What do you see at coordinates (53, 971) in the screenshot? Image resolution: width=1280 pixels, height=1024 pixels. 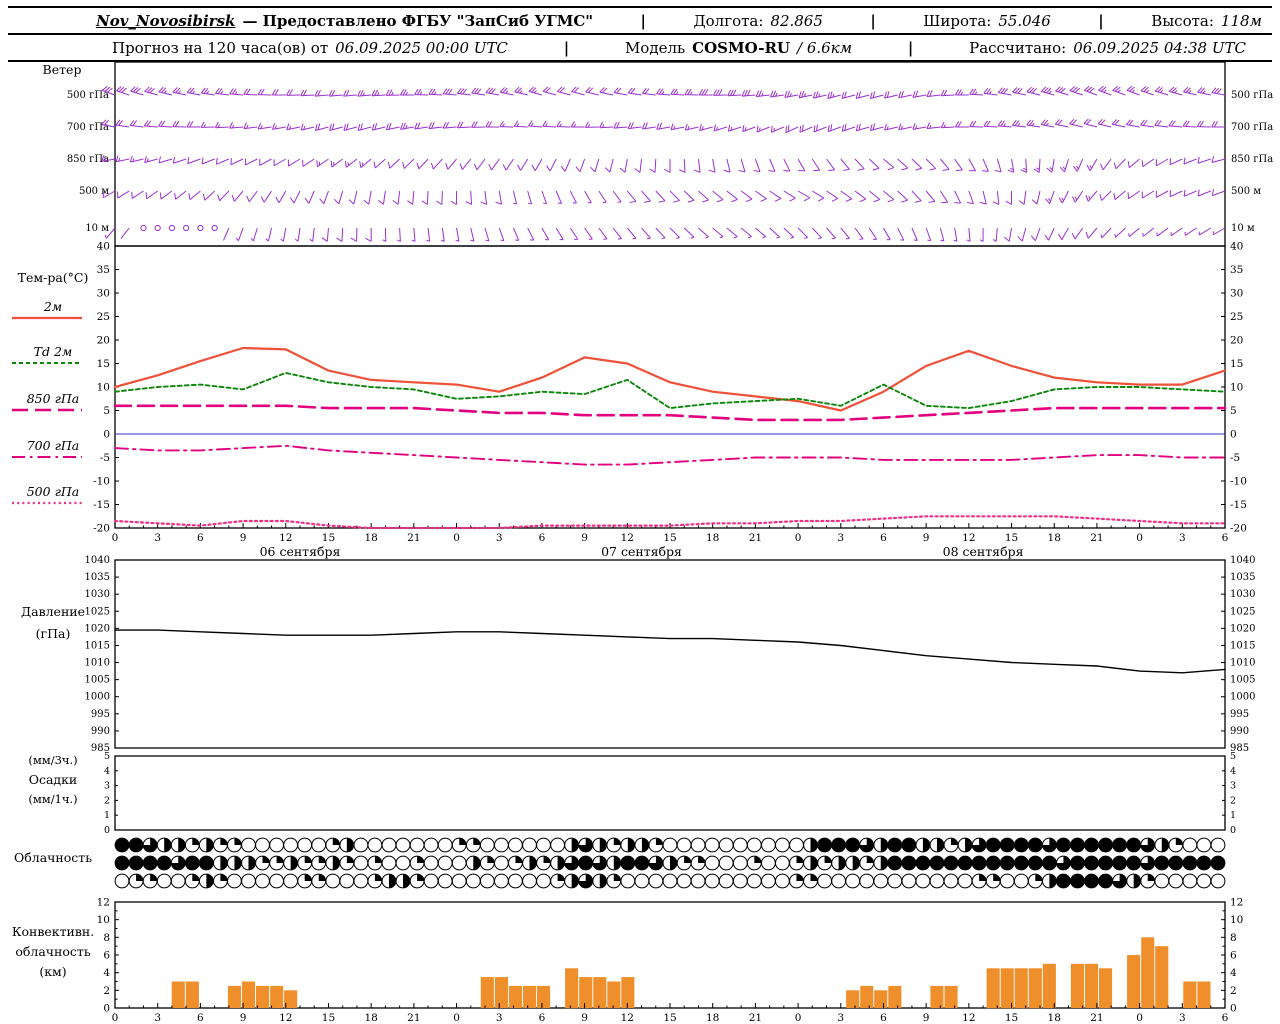 I see `convective-panel-units: (км)` at bounding box center [53, 971].